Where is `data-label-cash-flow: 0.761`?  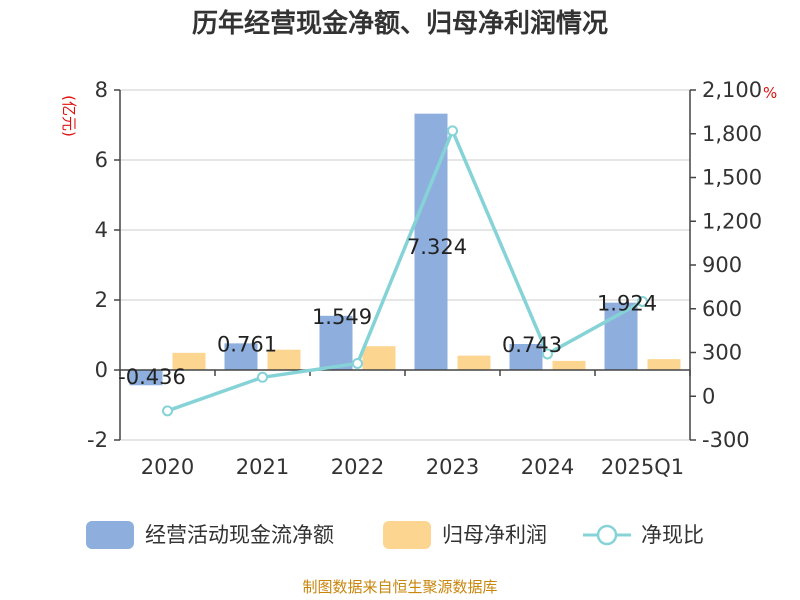 data-label-cash-flow: 0.761 is located at coordinates (247, 344).